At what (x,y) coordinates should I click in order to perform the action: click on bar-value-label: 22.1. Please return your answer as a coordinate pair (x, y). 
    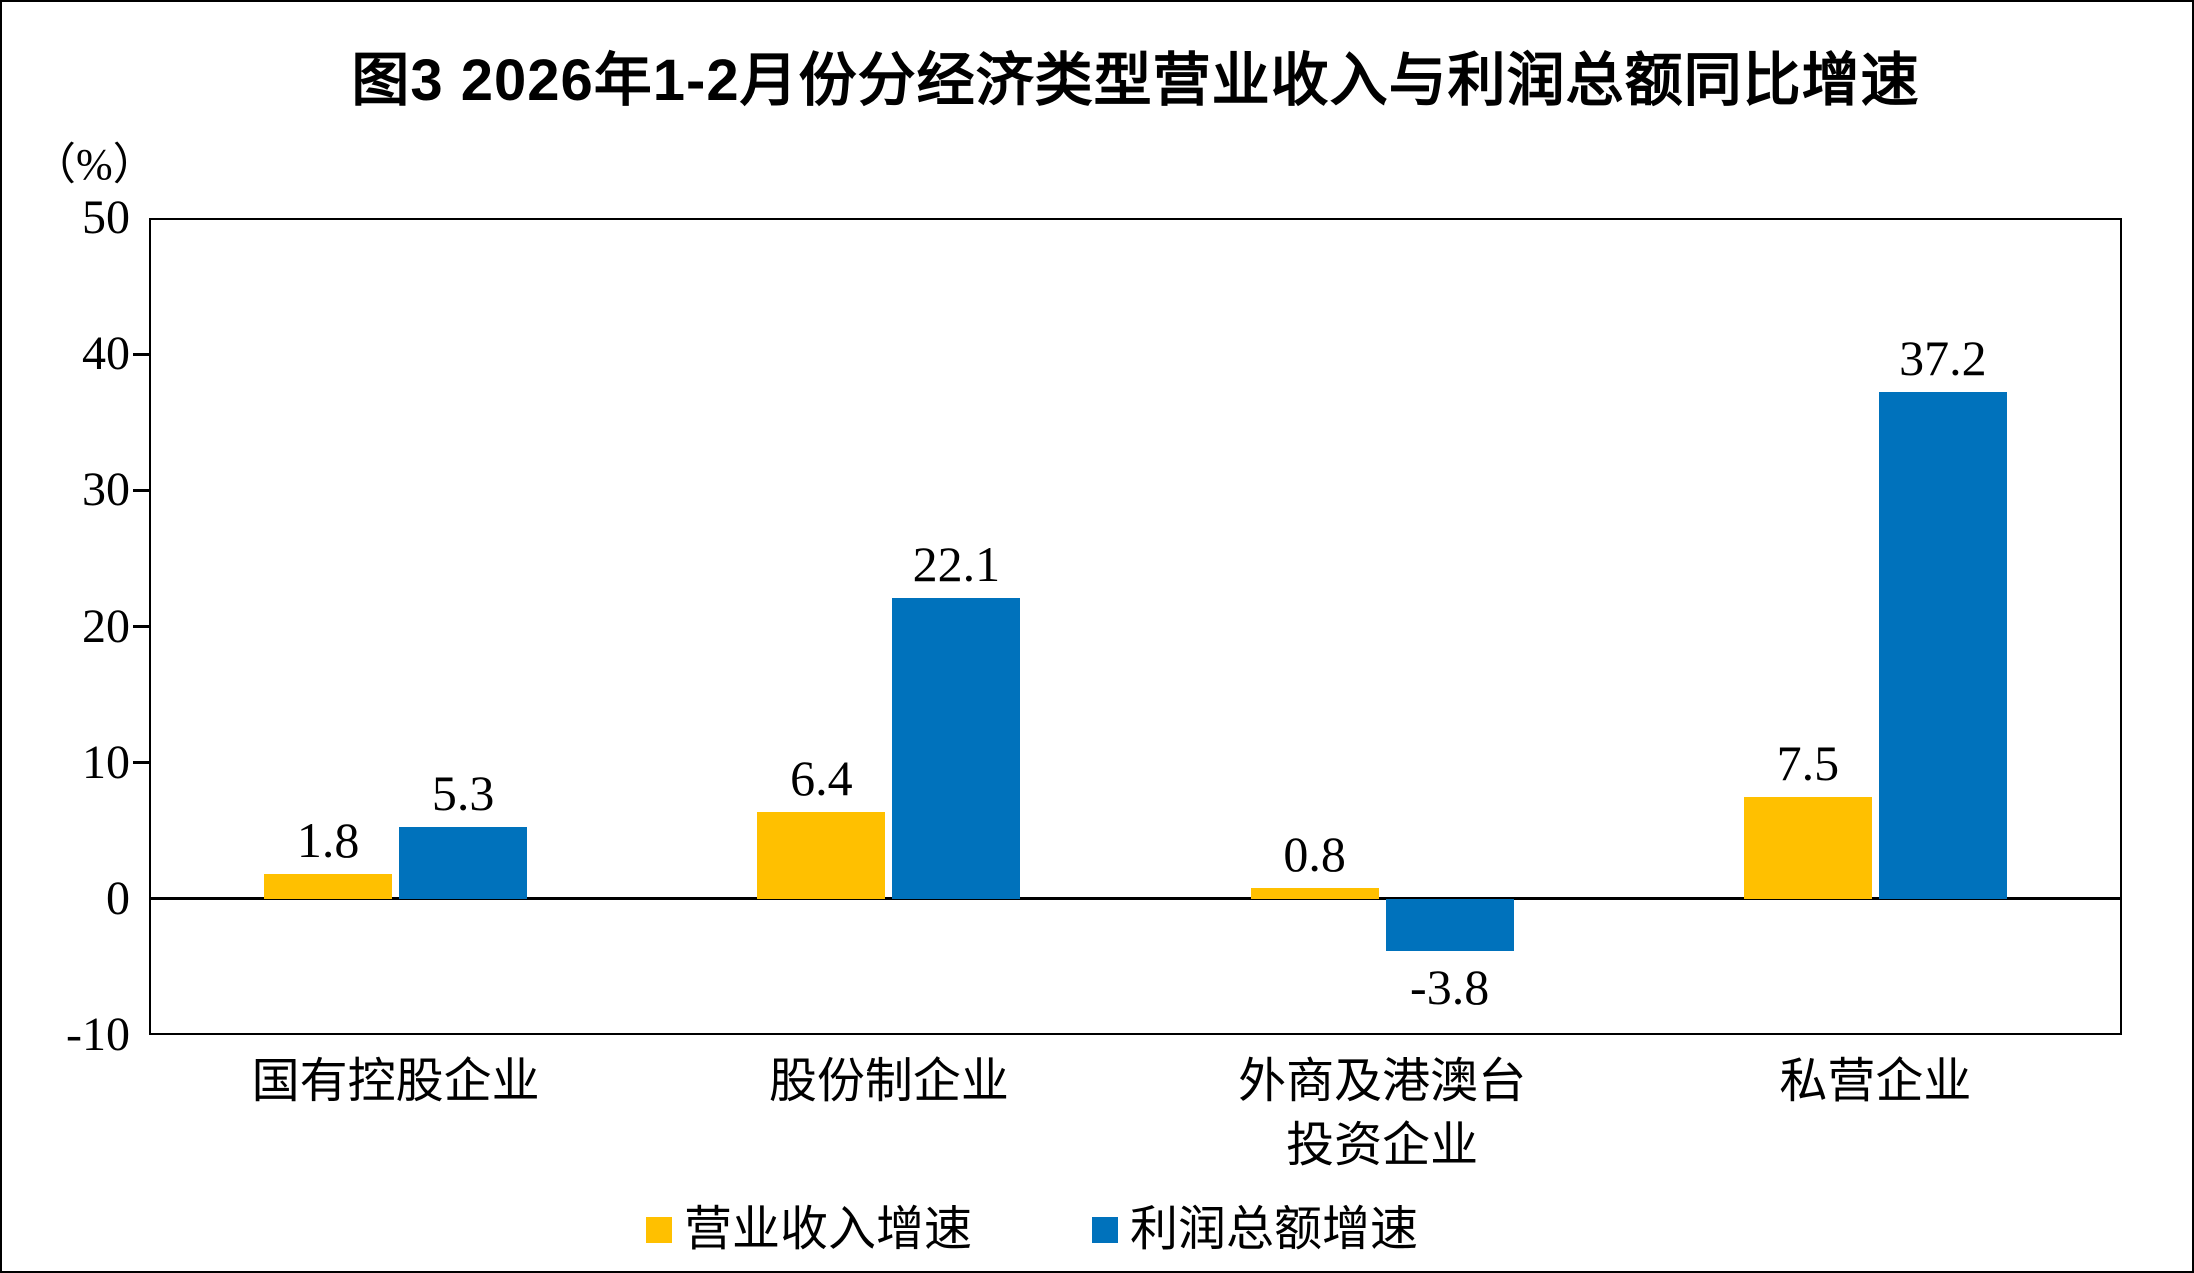
    Looking at the image, I should click on (956, 563).